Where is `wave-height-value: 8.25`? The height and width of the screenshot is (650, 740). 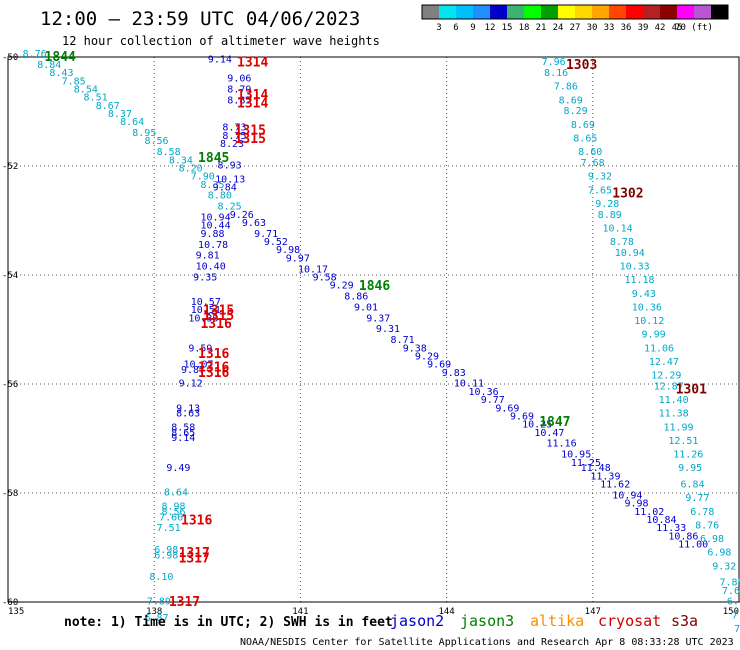
wave-height-value: 8.25 is located at coordinates (230, 207).